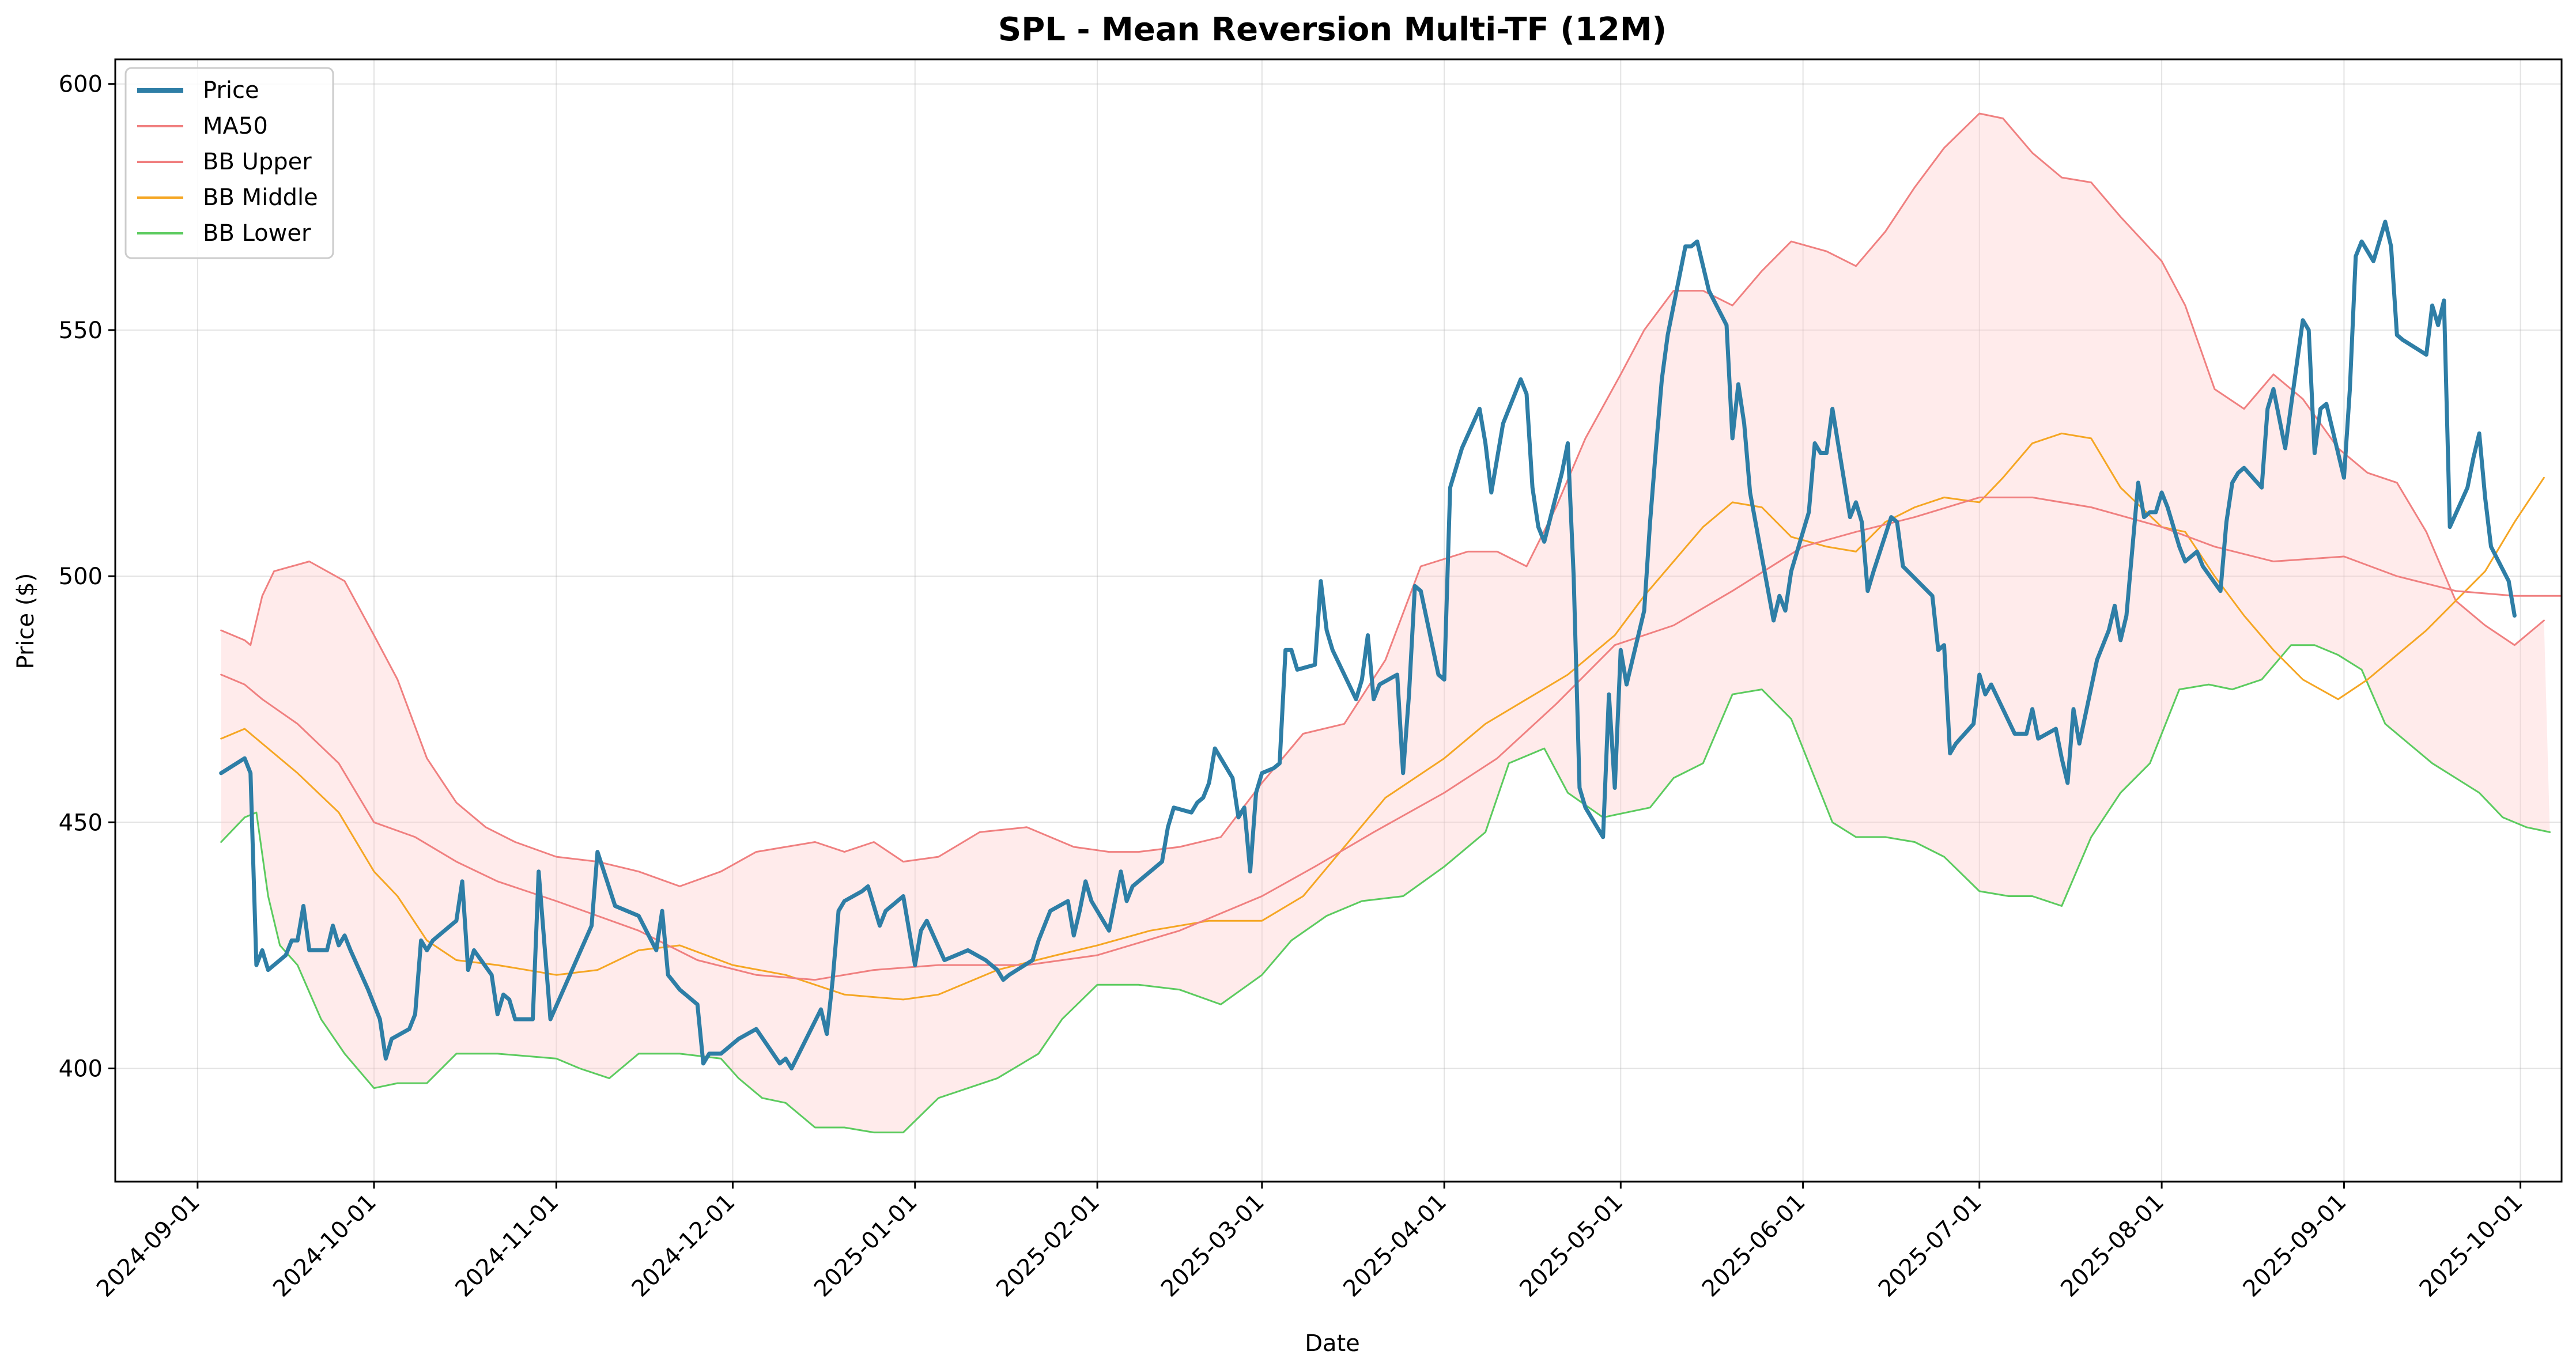 This screenshot has height=1366, width=2576. I want to click on legend-bb-upper-label: BB Upper, so click(257, 162).